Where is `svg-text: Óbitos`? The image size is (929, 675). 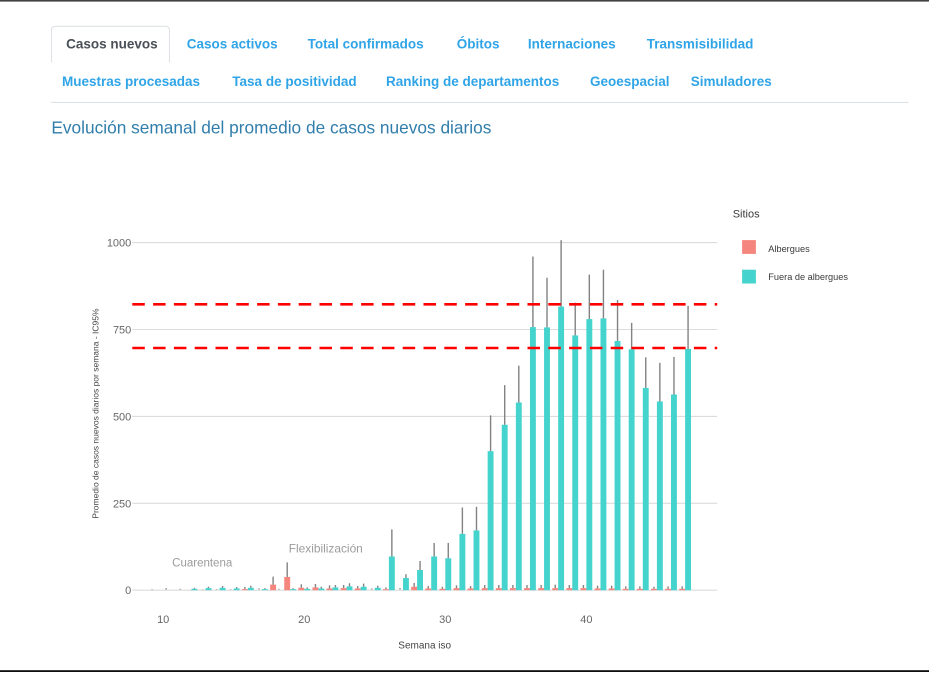 svg-text: Óbitos is located at coordinates (478, 44).